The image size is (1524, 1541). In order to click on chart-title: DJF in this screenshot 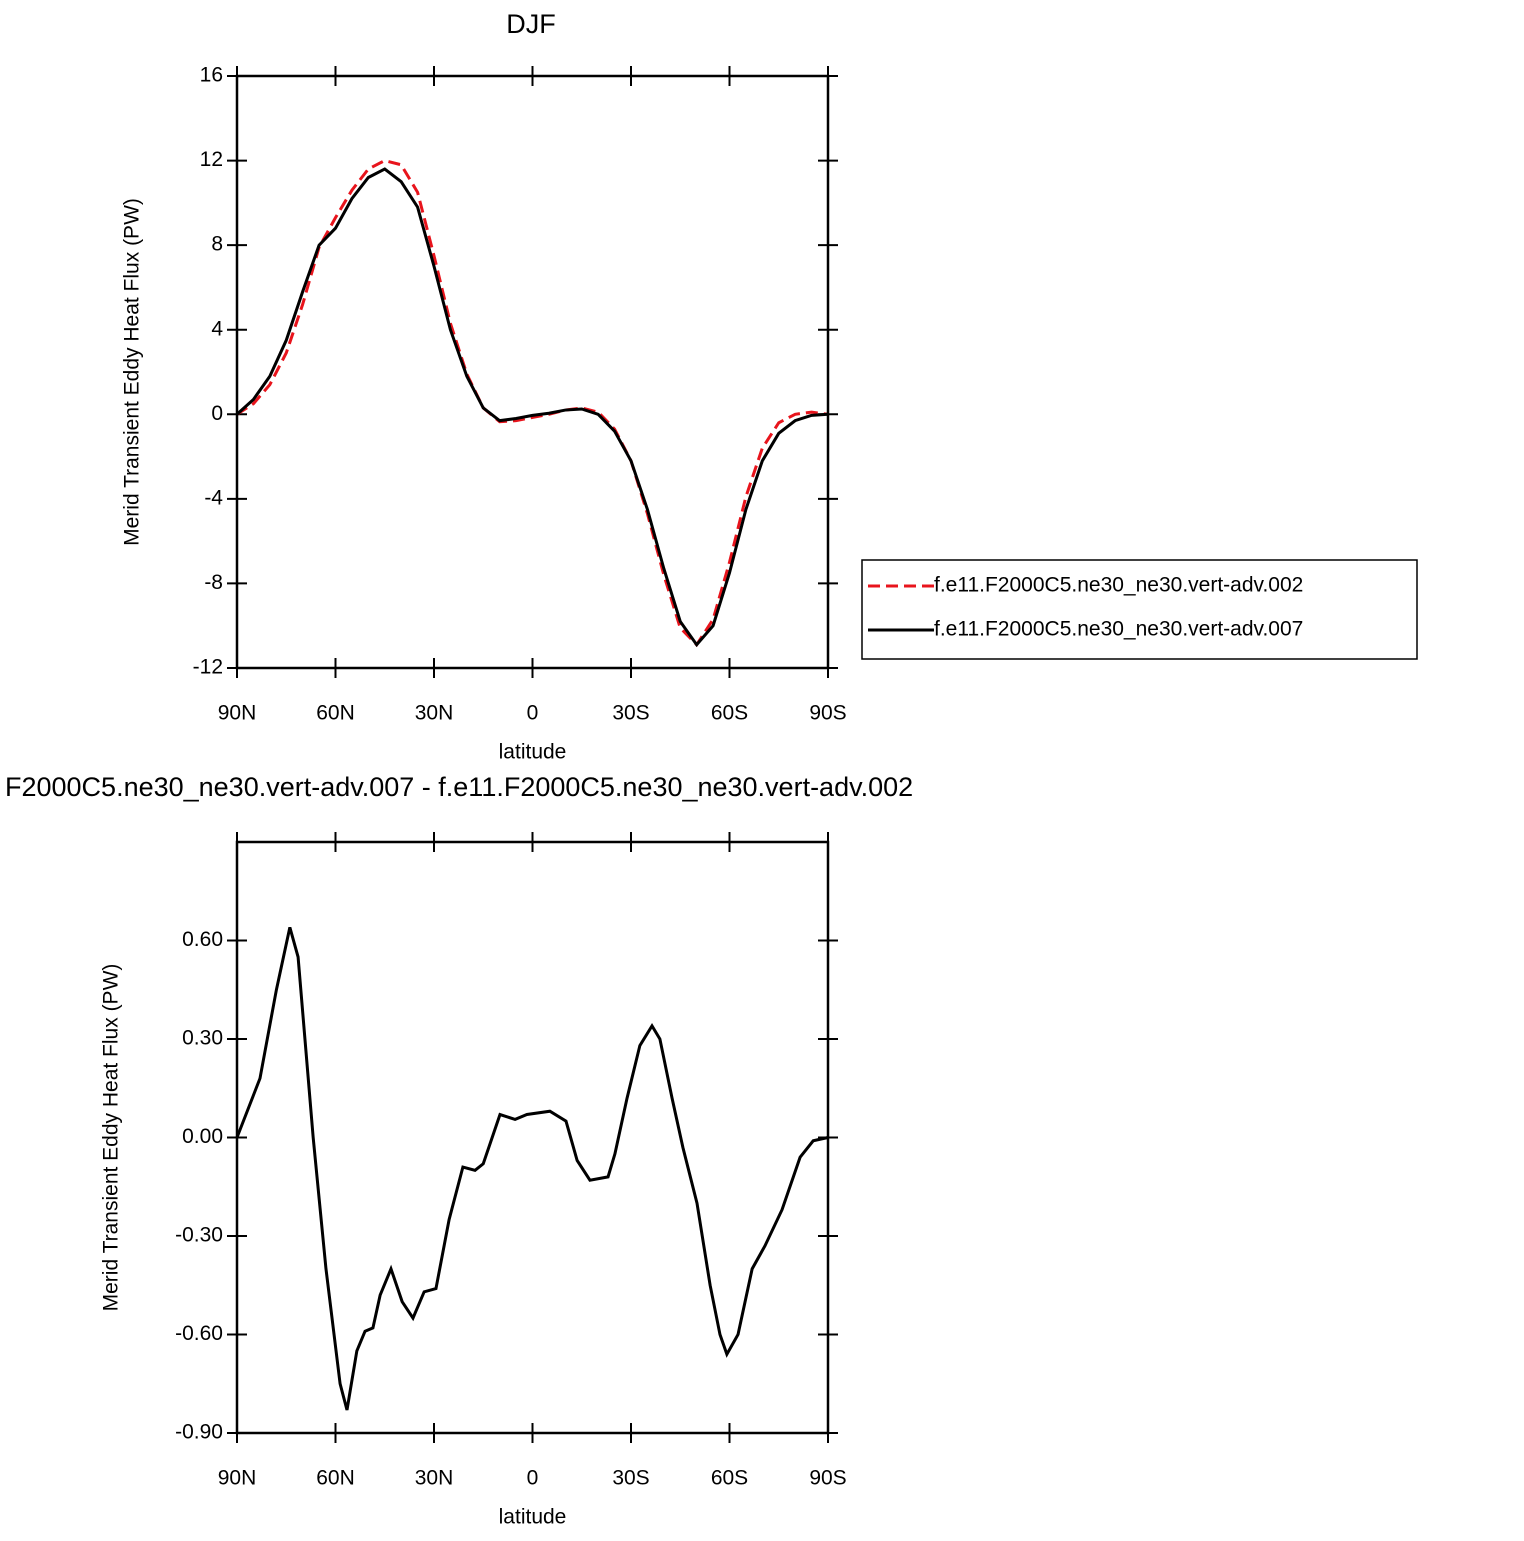, I will do `click(531, 24)`.